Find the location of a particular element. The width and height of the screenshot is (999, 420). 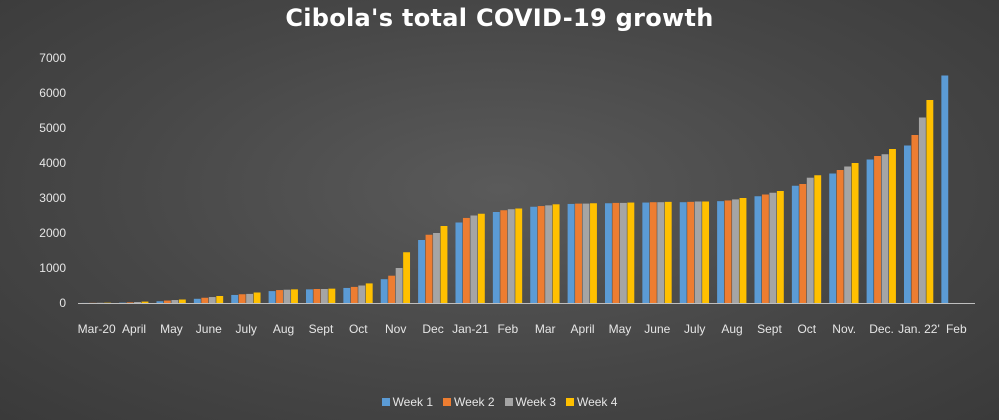

legend-label: Week 2 is located at coordinates (474, 402).